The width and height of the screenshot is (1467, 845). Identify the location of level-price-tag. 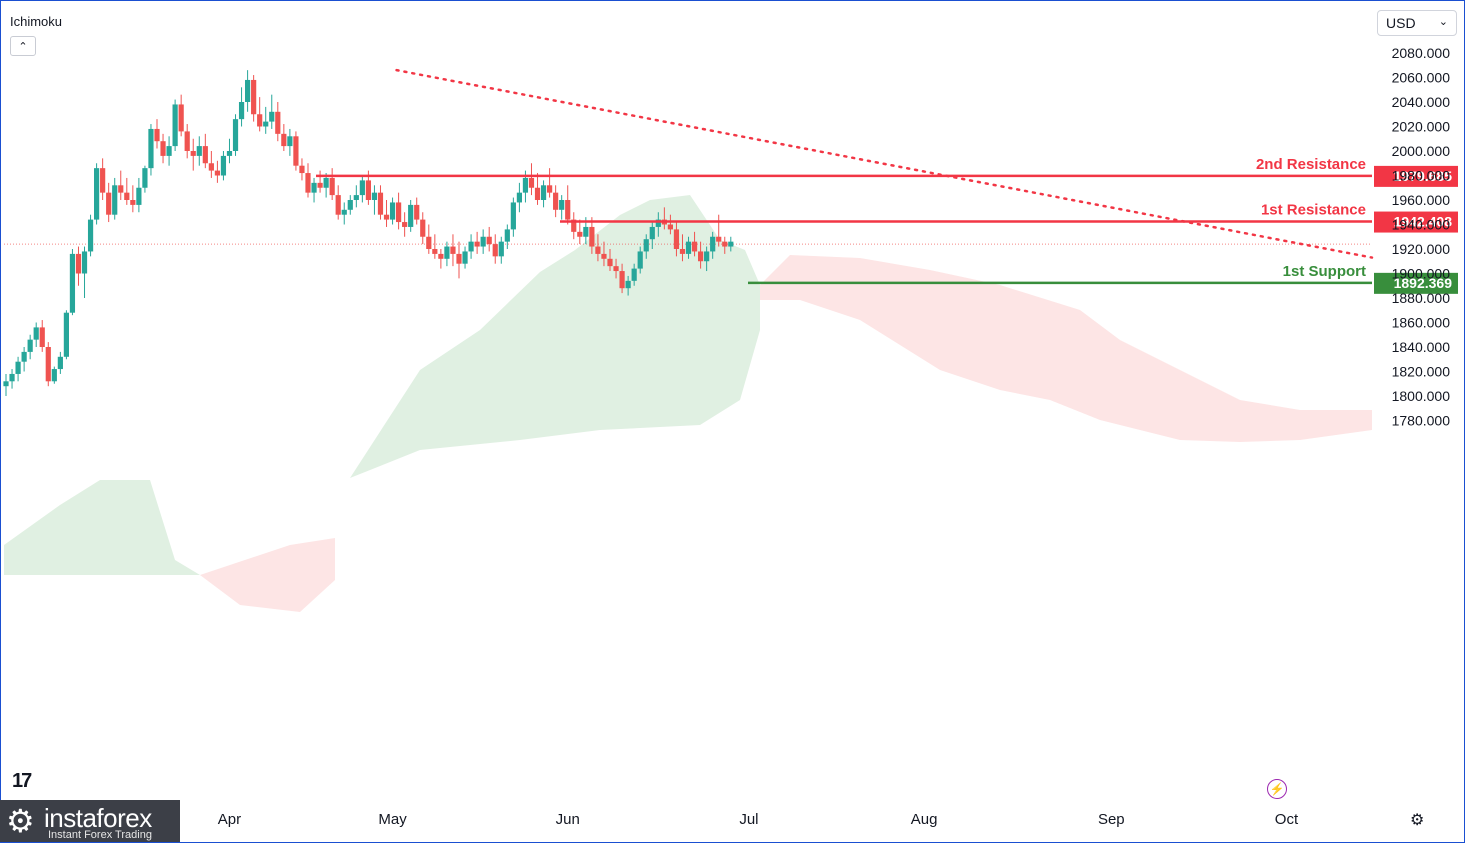
(1416, 283).